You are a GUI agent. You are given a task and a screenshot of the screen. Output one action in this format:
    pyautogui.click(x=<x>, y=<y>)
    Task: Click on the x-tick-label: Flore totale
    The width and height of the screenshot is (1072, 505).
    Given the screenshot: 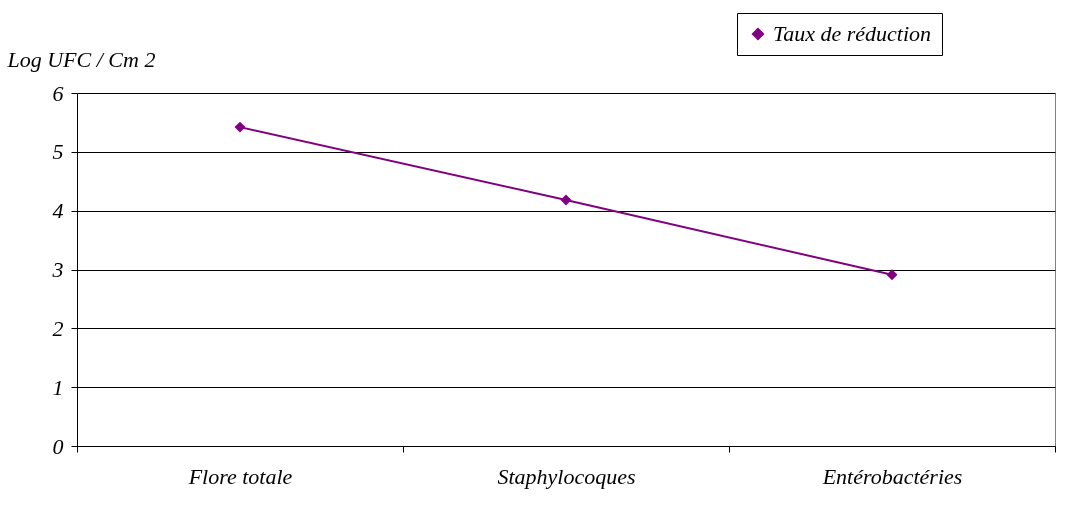 What is the action you would take?
    pyautogui.click(x=240, y=476)
    